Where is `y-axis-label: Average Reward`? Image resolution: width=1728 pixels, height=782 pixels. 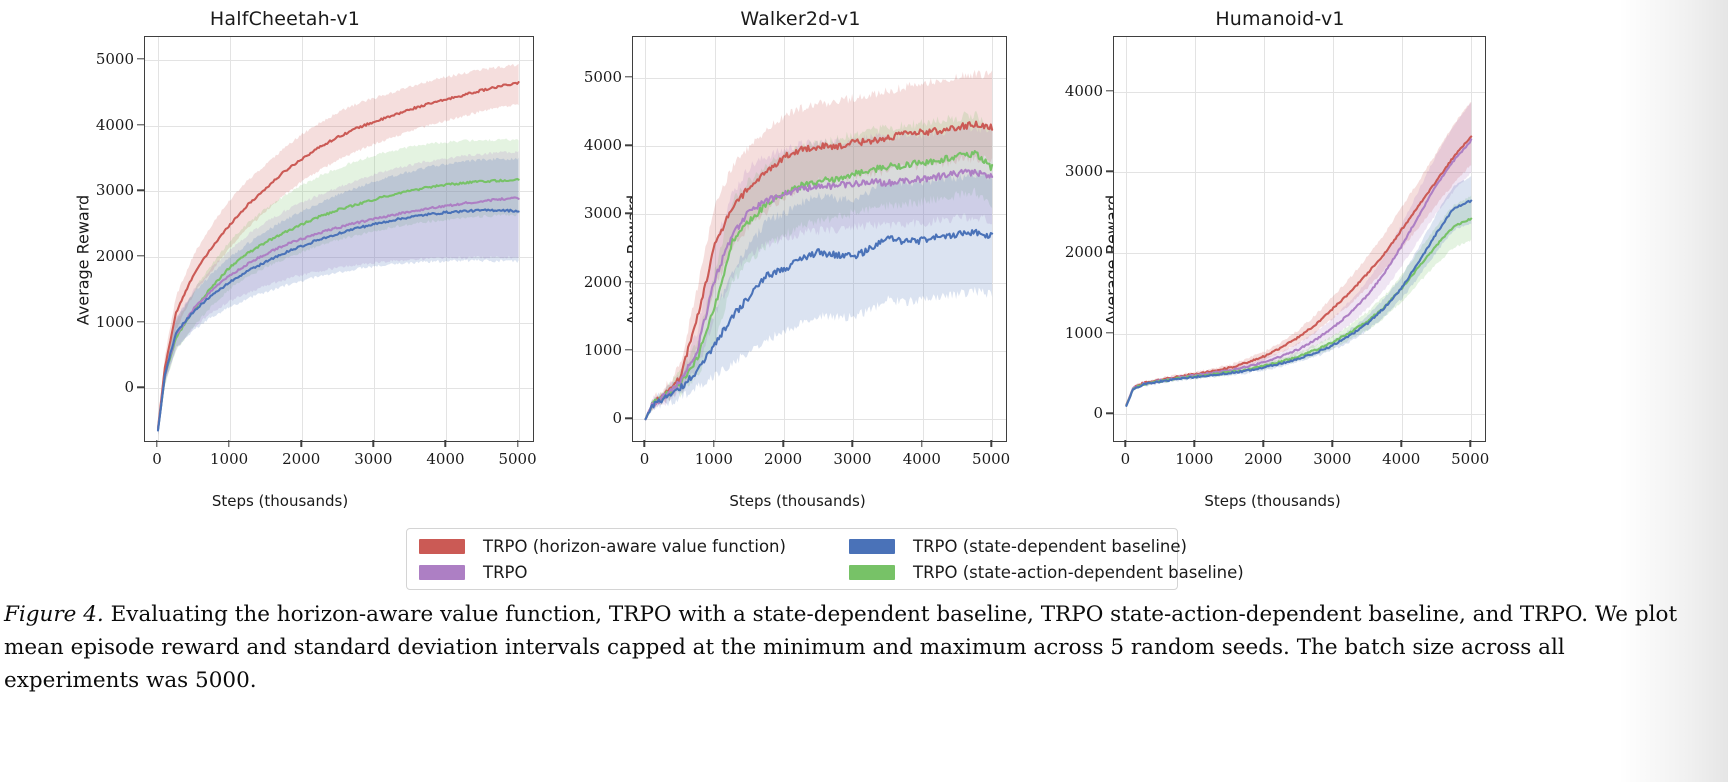
y-axis-label: Average Reward is located at coordinates (83, 260).